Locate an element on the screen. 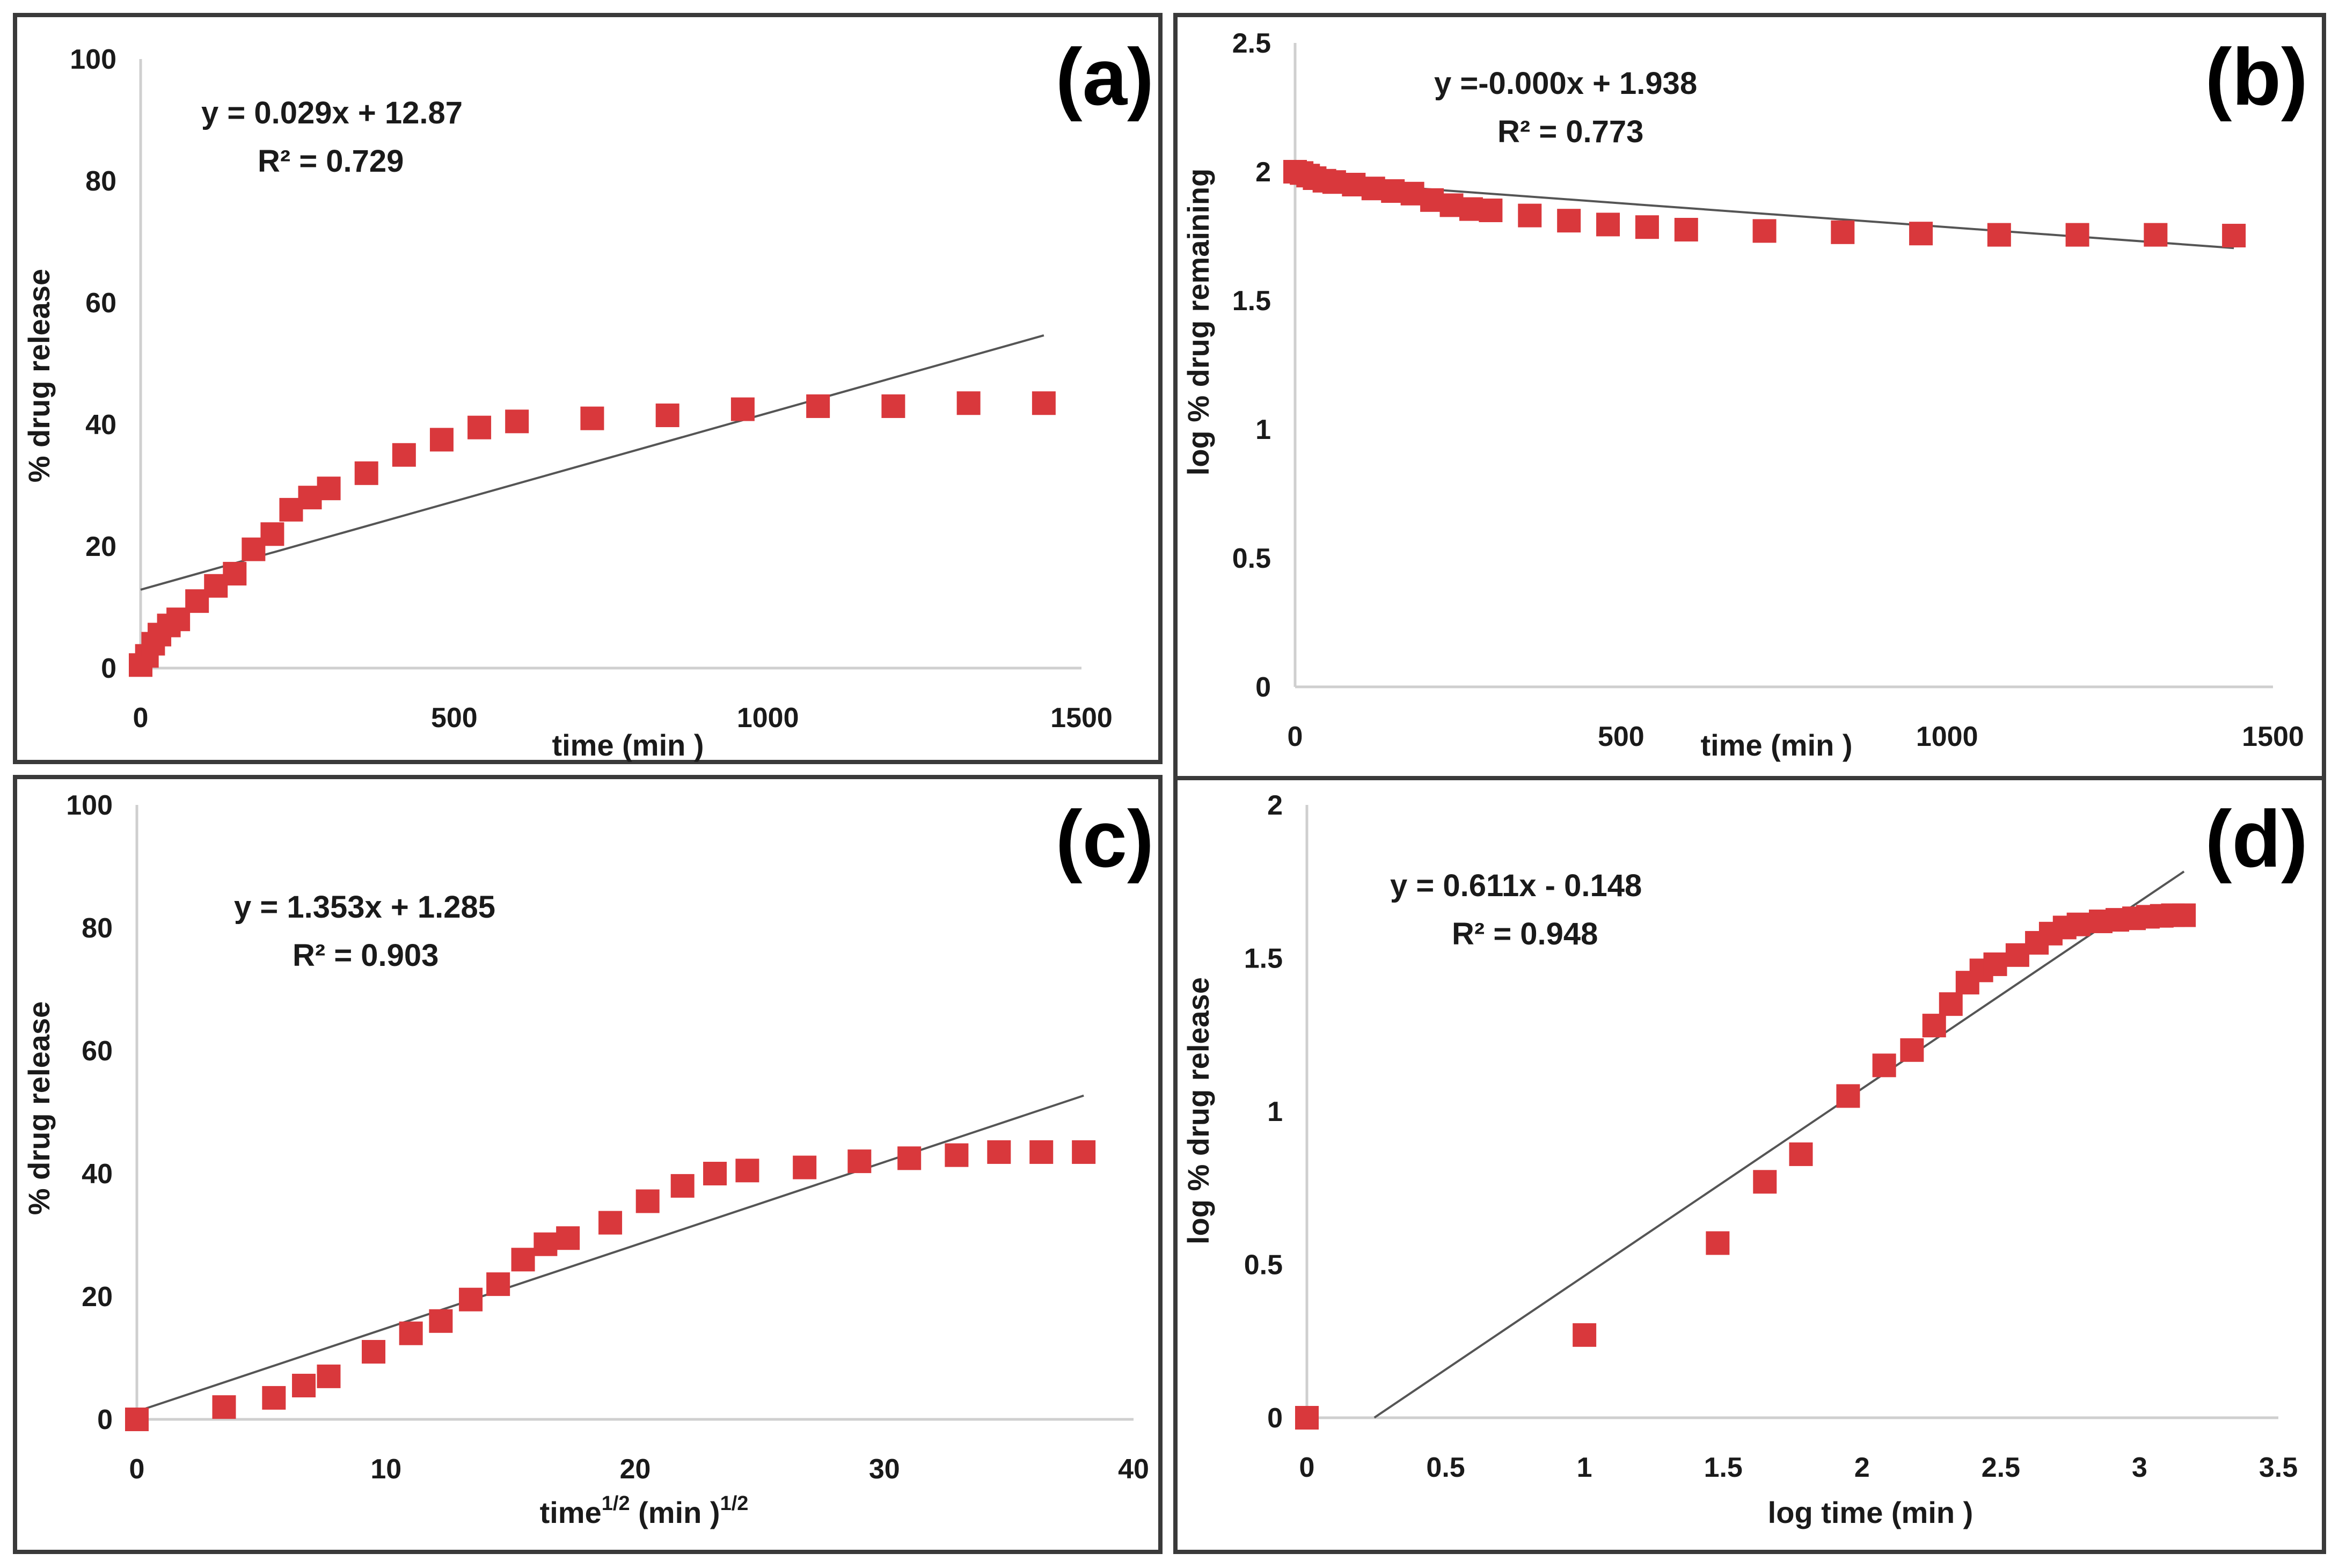 Image resolution: width=2339 pixels, height=1568 pixels. x-tick-label: 20 is located at coordinates (636, 1469).